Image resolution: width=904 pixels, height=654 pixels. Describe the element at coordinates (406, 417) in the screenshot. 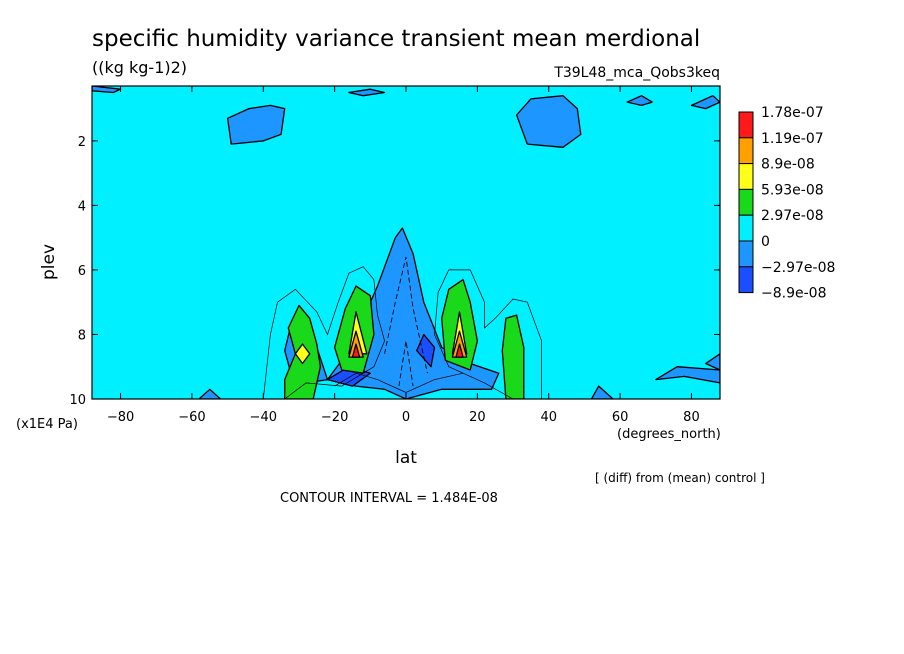

I see `x-tick-label-4: 0` at that location.